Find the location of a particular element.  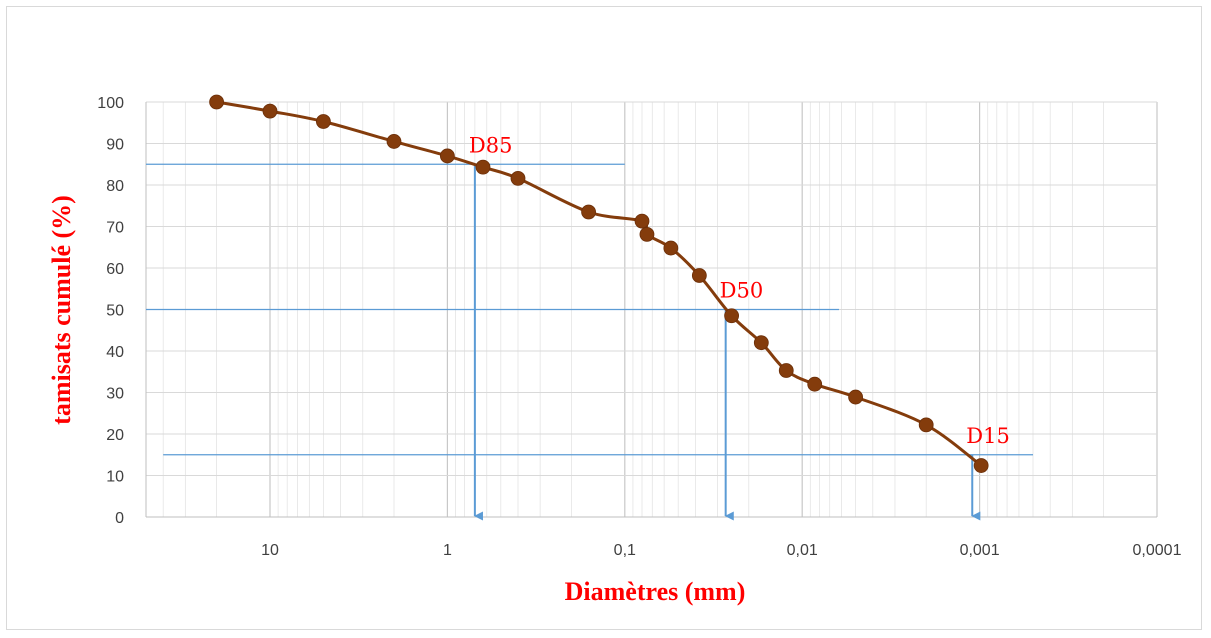

y-tick-label: 20 is located at coordinates (115, 435).